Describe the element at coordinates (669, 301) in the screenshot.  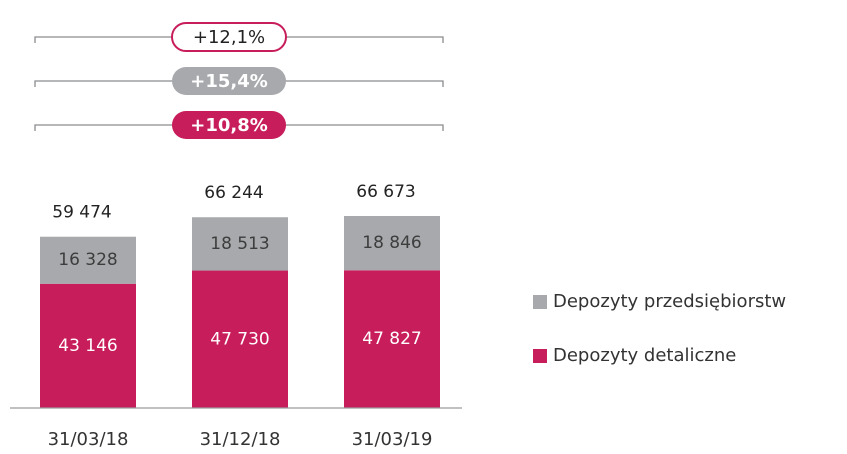
I see `legend-label: Depozyty przedsiębiorstw` at that location.